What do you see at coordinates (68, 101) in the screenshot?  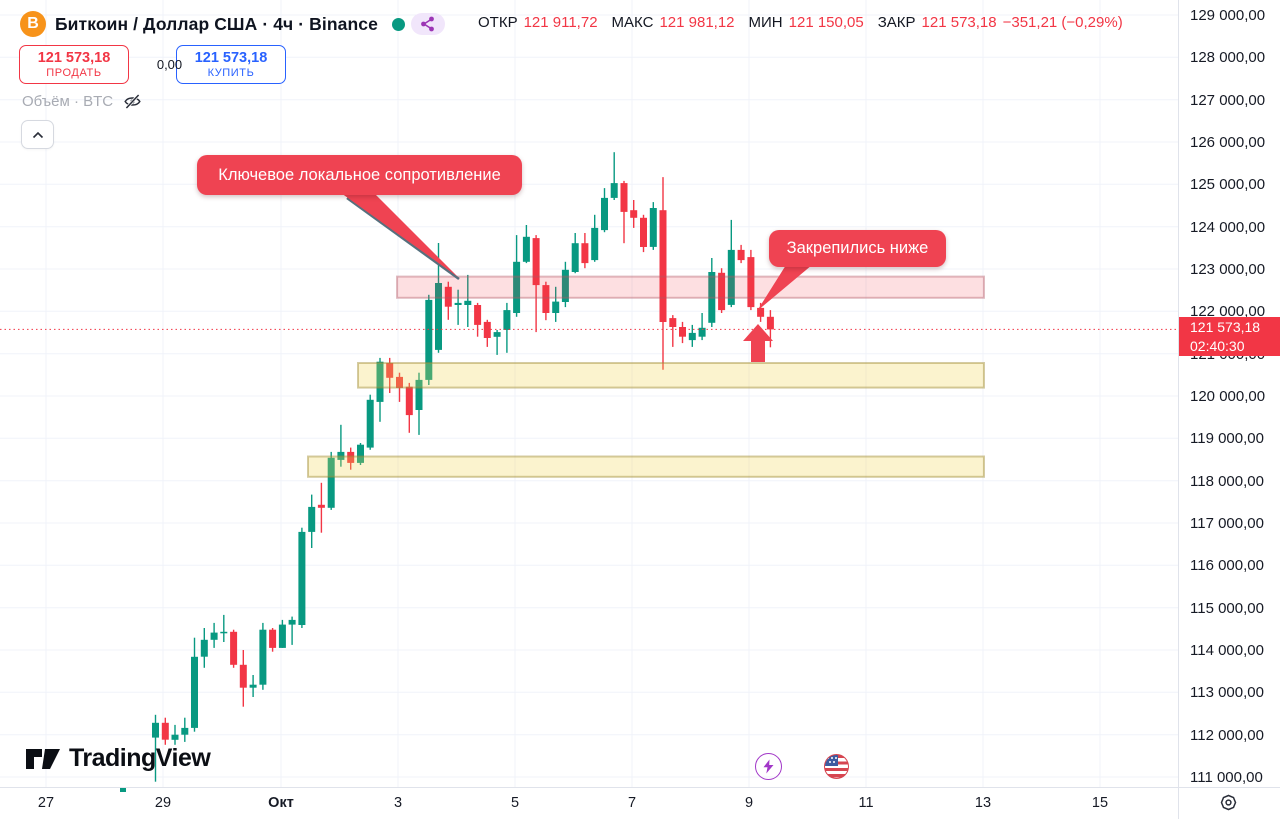 I see `volume-label: Объём · BTC` at bounding box center [68, 101].